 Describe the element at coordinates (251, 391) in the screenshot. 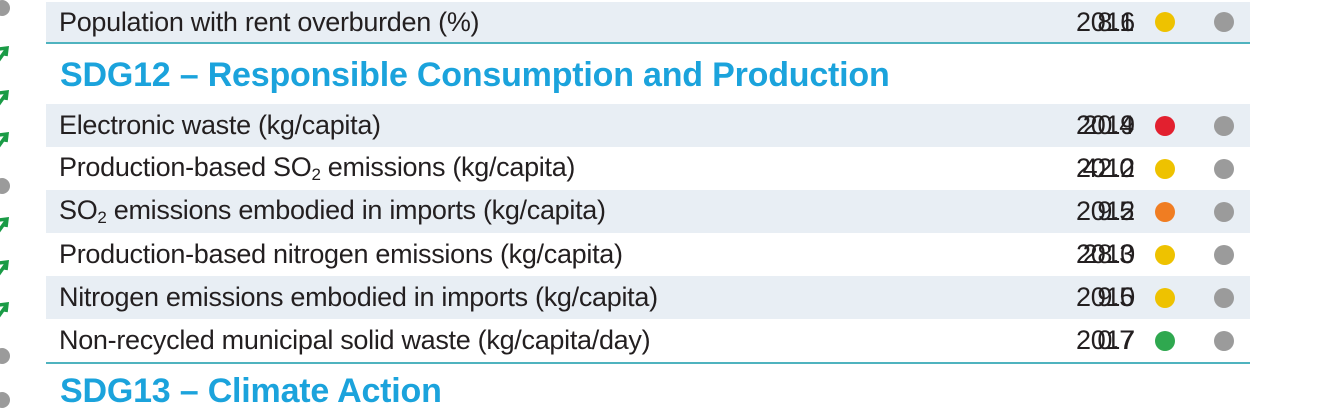

I see `section-heading-sdg13: SDG13 – Climate Action` at that location.